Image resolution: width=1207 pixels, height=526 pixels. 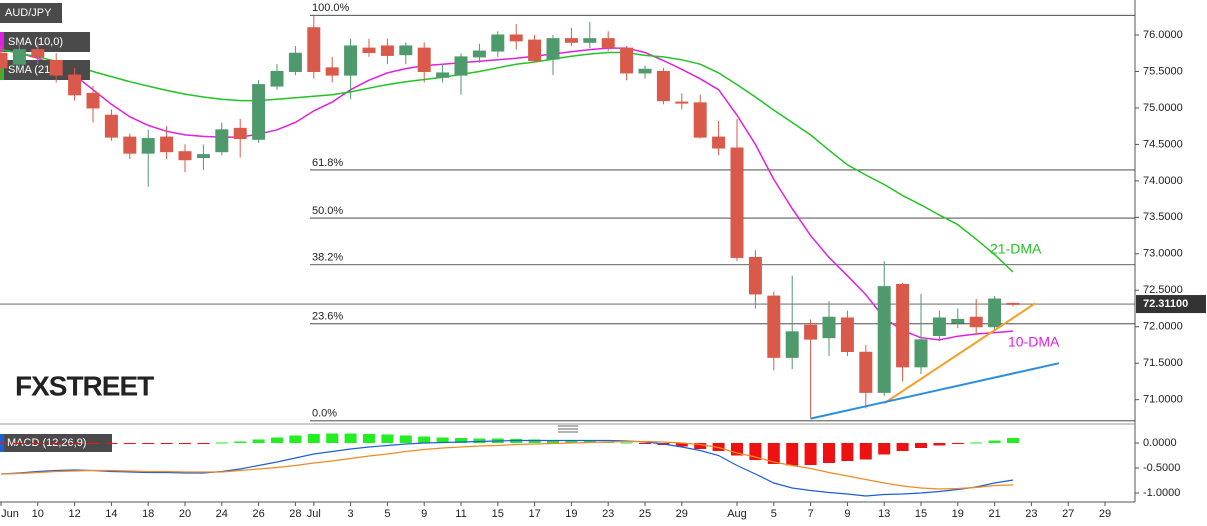 I want to click on legend-swatch, so click(x=2, y=70).